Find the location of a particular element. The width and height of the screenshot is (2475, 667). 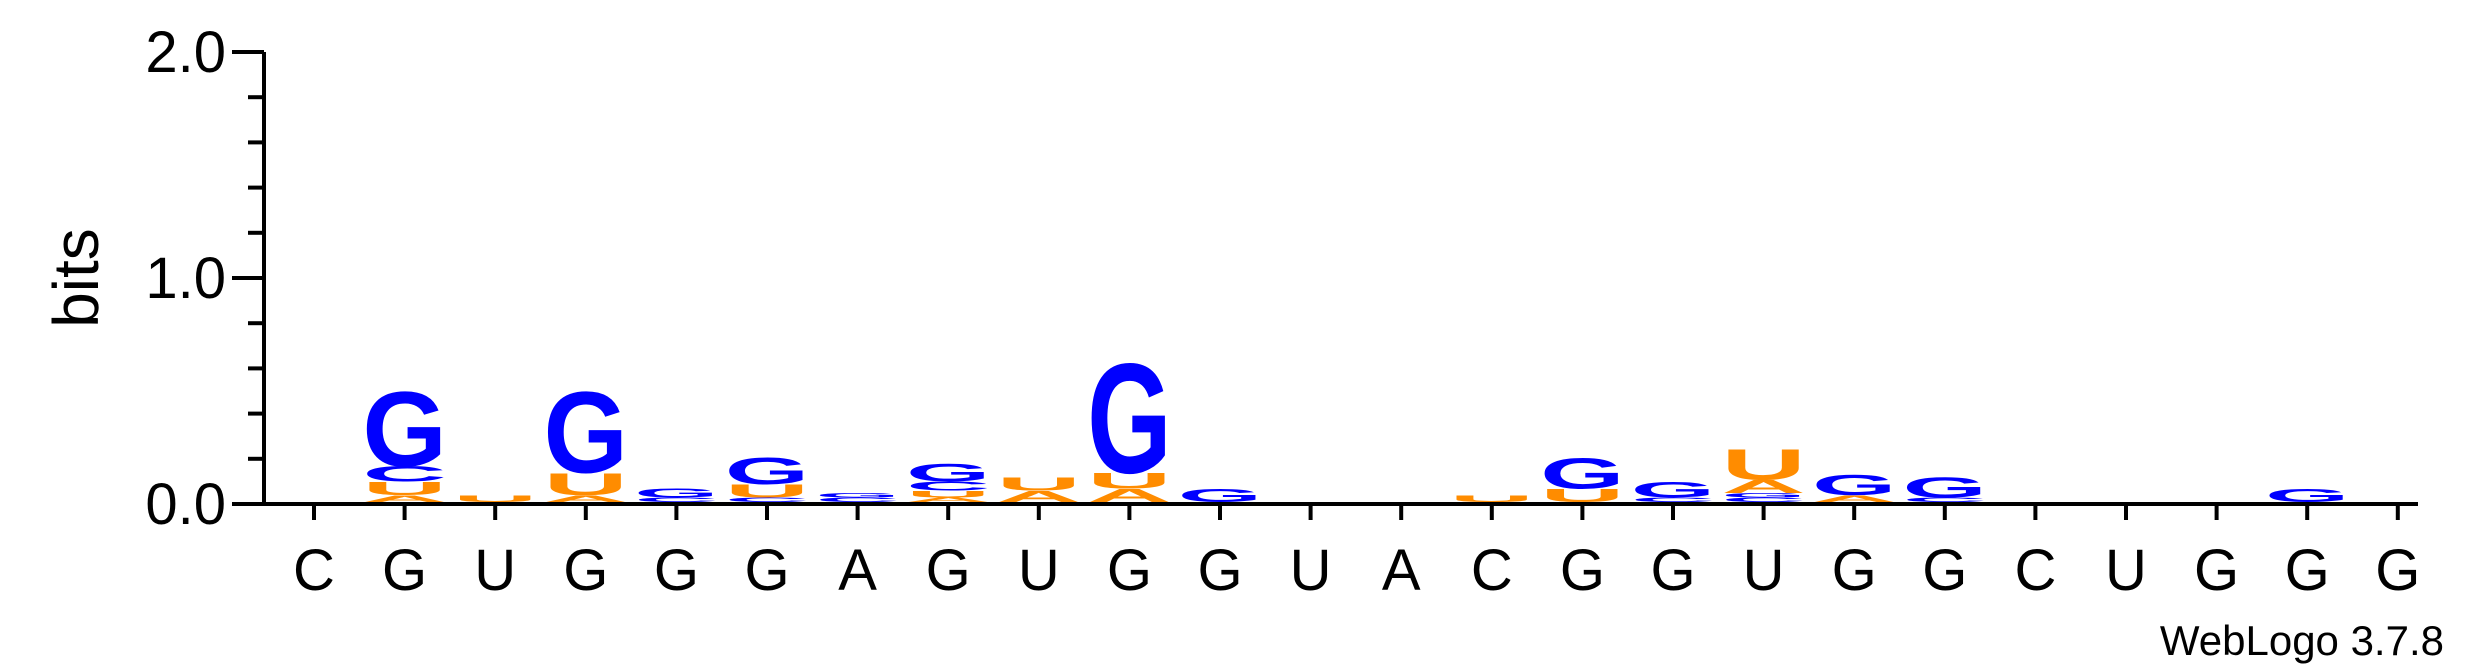

y-tick-label: 0.0 is located at coordinates (185, 504).